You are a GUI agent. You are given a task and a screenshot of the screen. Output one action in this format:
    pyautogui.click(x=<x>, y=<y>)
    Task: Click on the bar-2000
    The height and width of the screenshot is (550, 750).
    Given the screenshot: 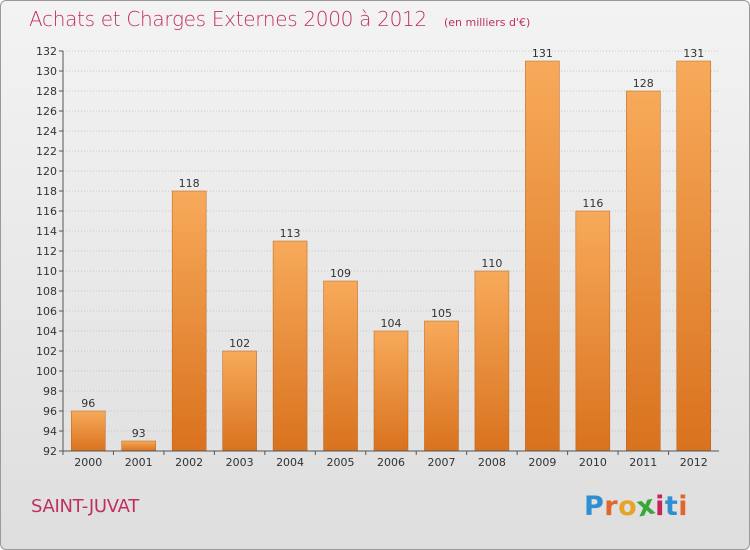 What is the action you would take?
    pyautogui.click(x=88, y=431)
    